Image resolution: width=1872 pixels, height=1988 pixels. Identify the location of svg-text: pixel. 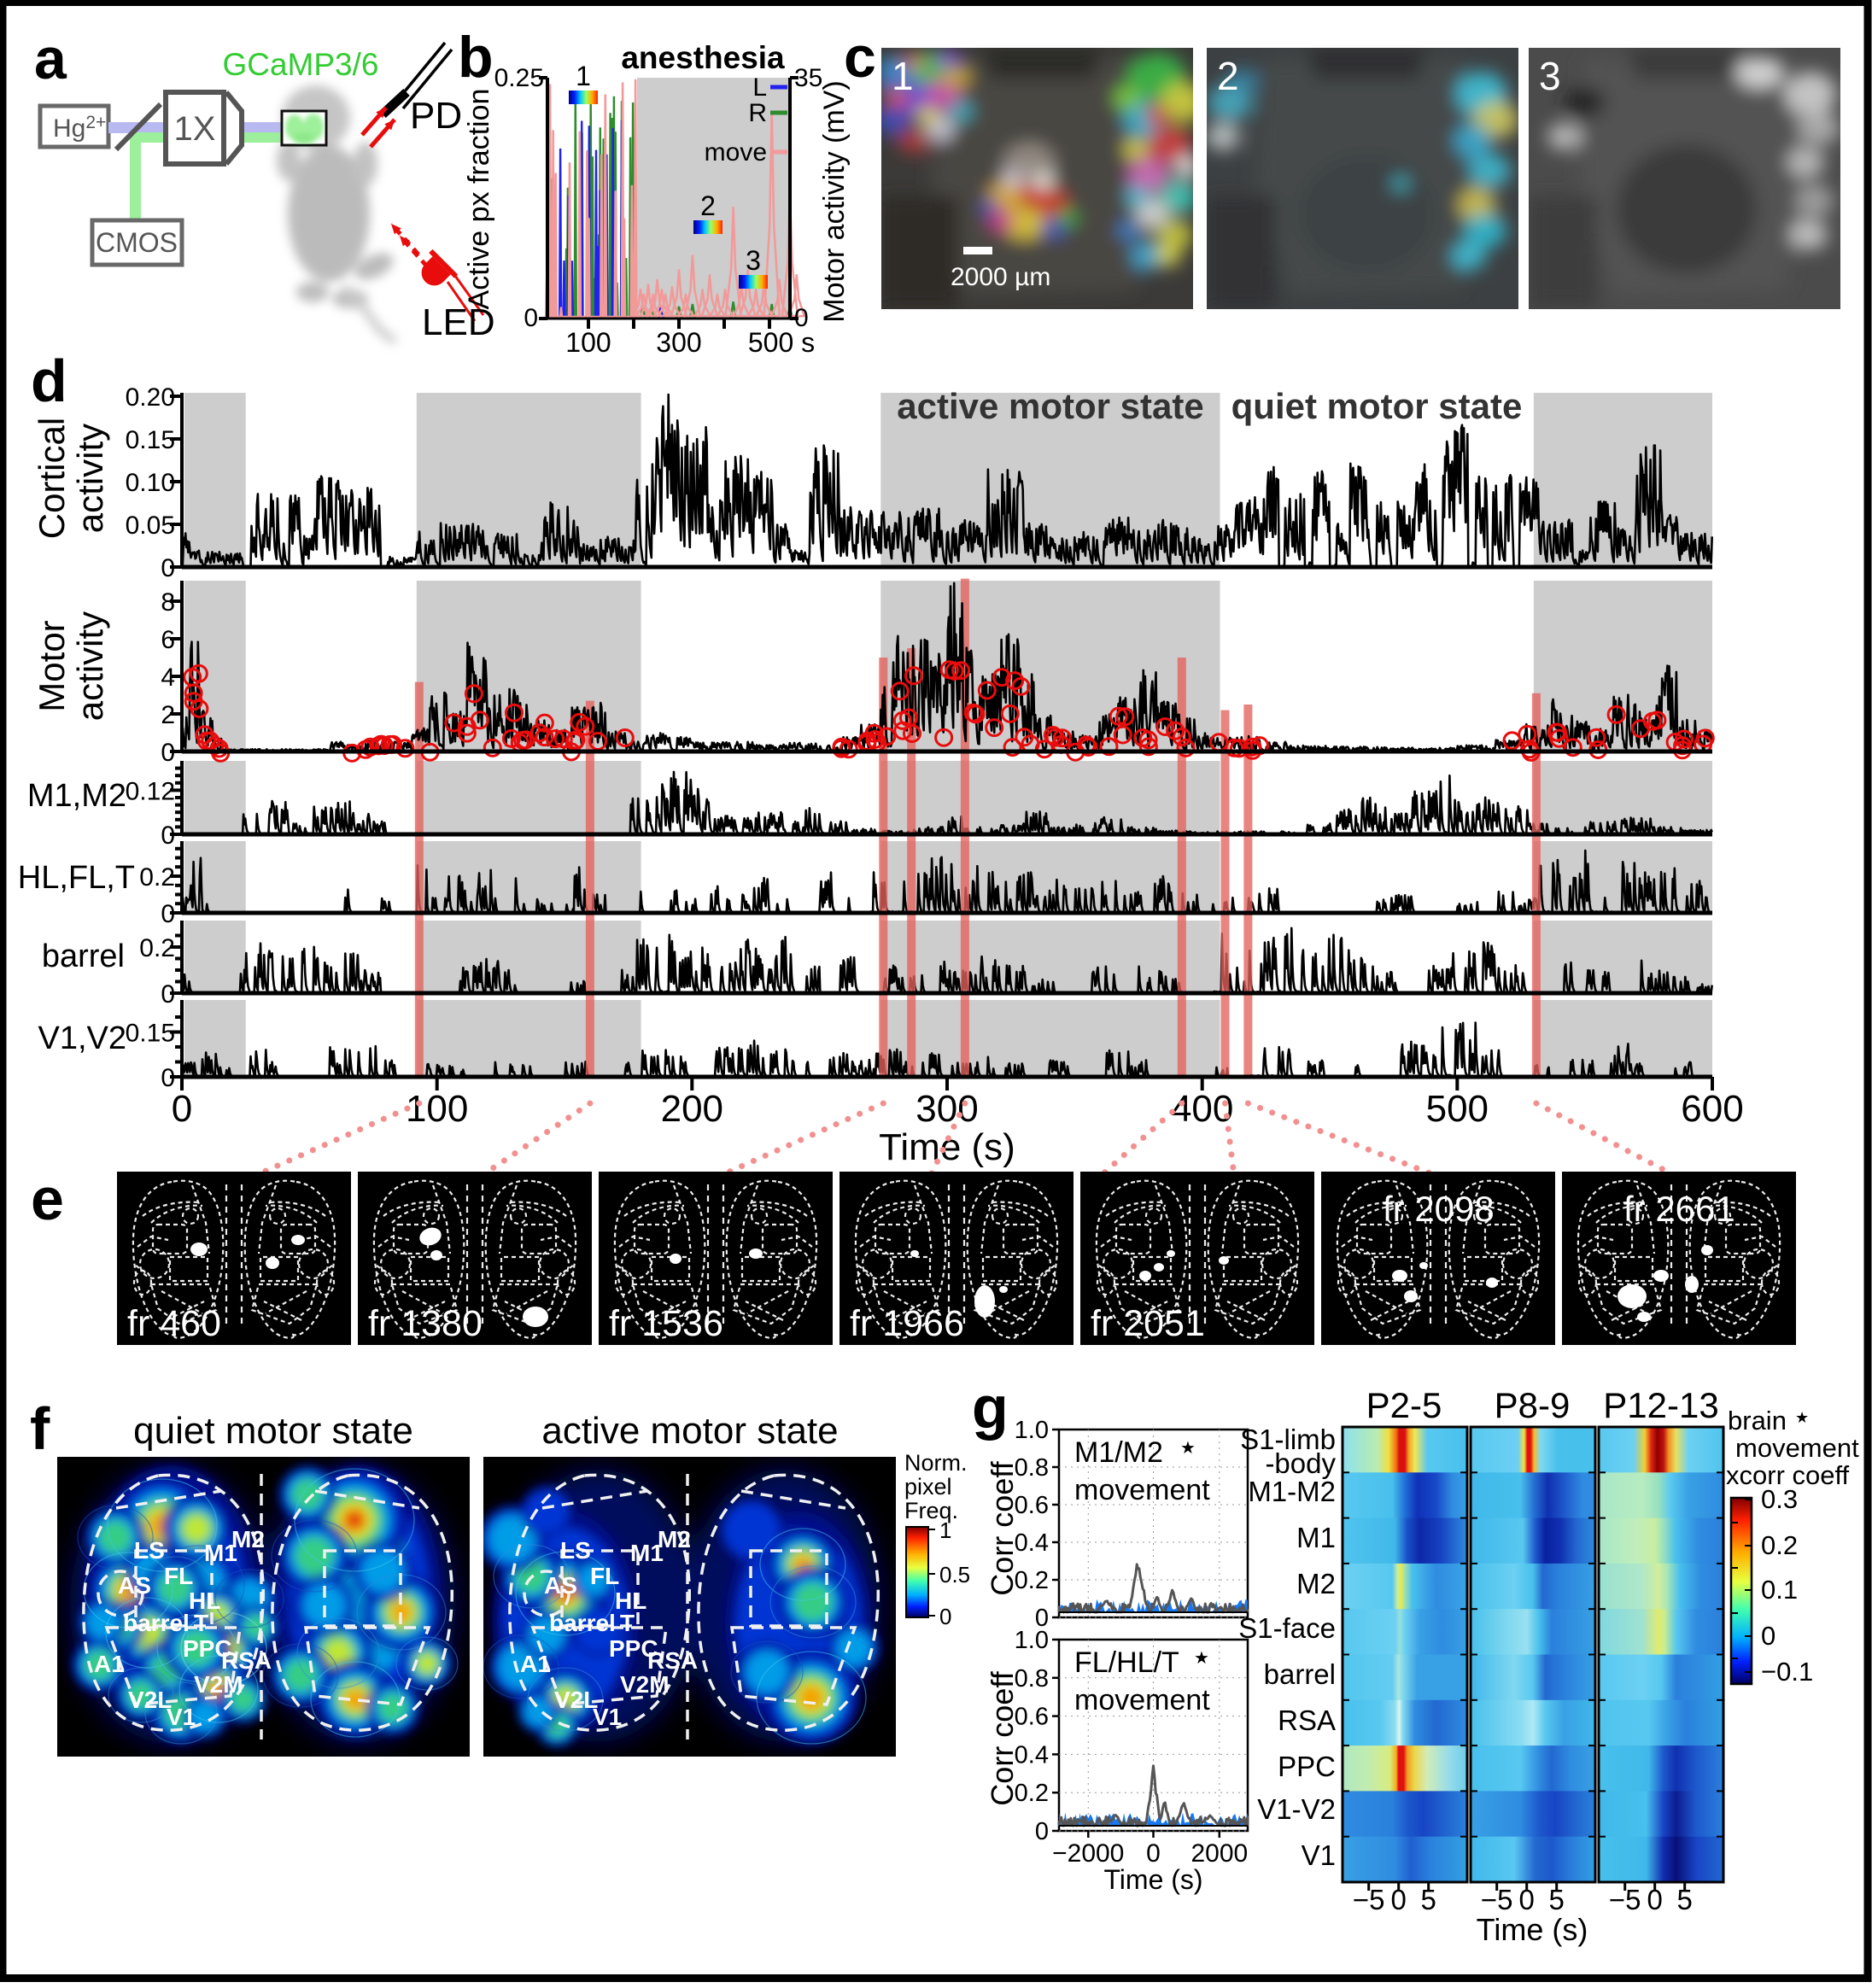
(928, 1487).